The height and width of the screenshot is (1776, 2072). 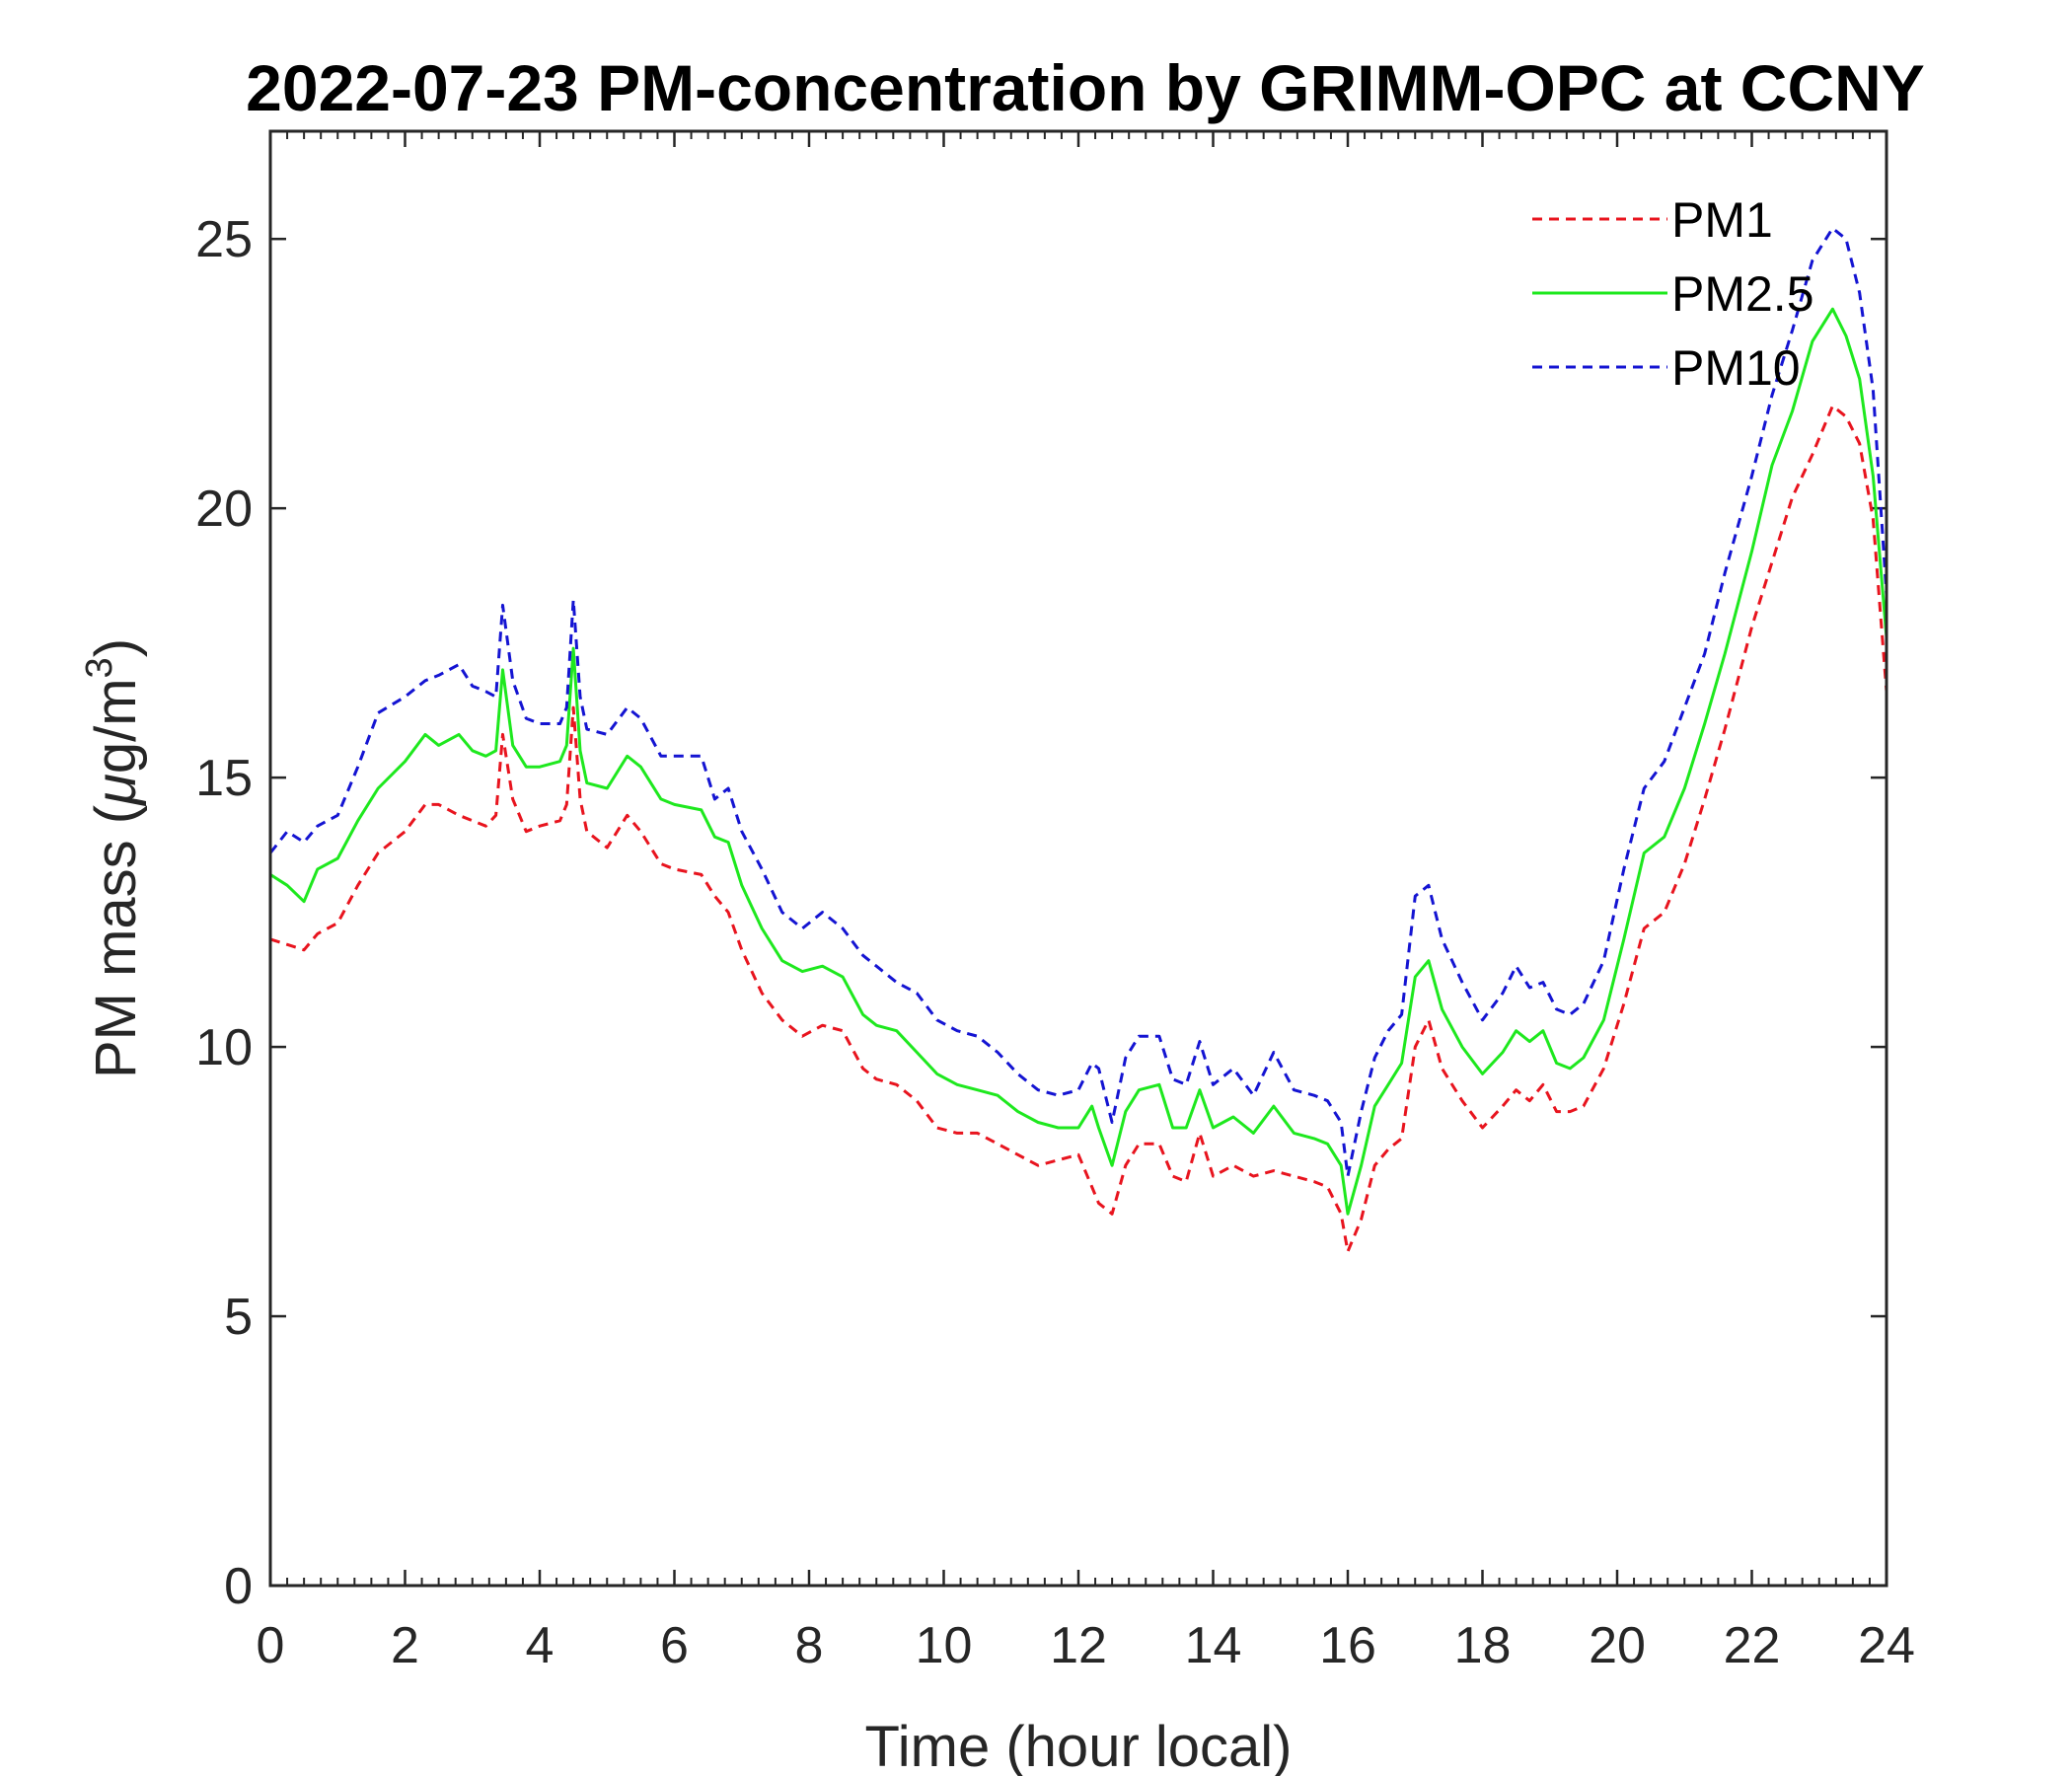 I want to click on x-tick-label: 8, so click(x=810, y=1646).